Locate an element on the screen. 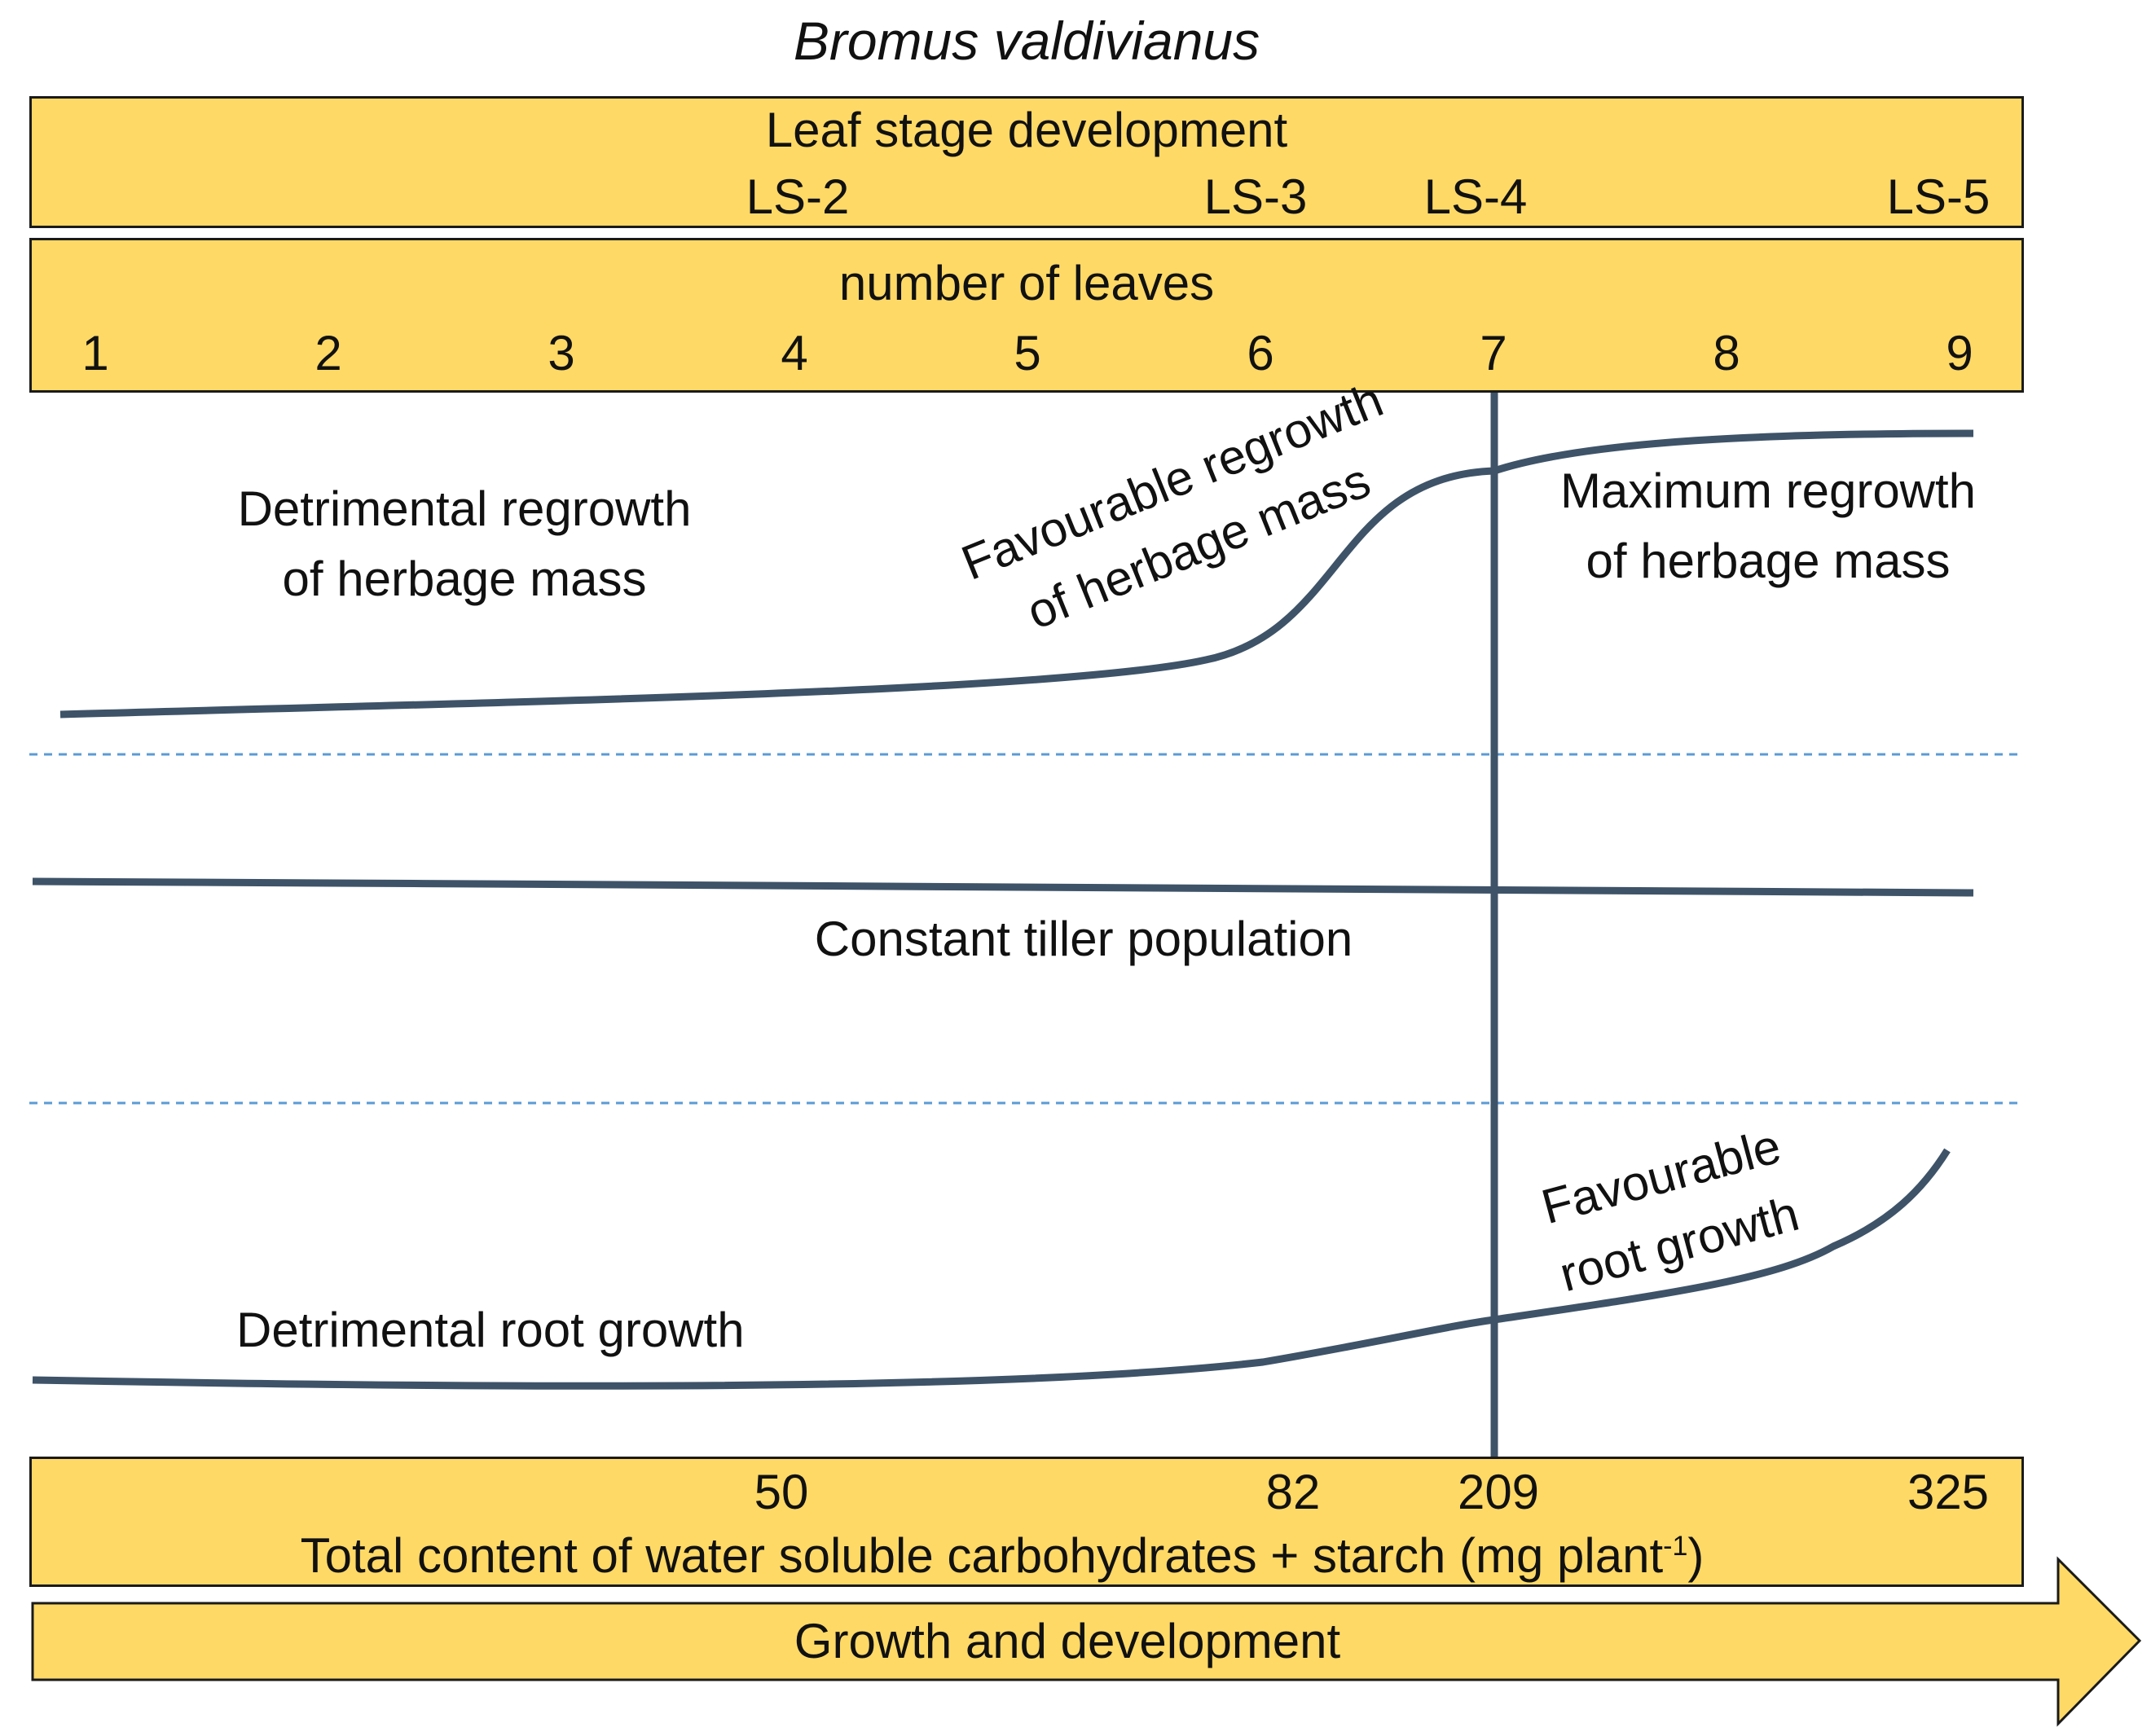 Image resolution: width=2151 pixels, height=1736 pixels. growth-arrow is located at coordinates (1087, 1641).